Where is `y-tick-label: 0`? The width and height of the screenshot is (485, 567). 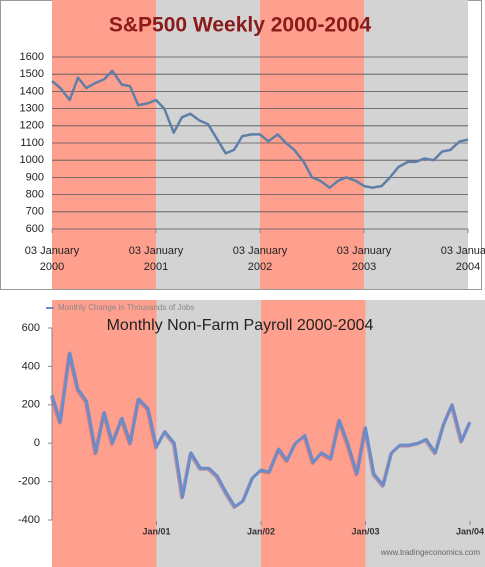 y-tick-label: 0 is located at coordinates (37, 443).